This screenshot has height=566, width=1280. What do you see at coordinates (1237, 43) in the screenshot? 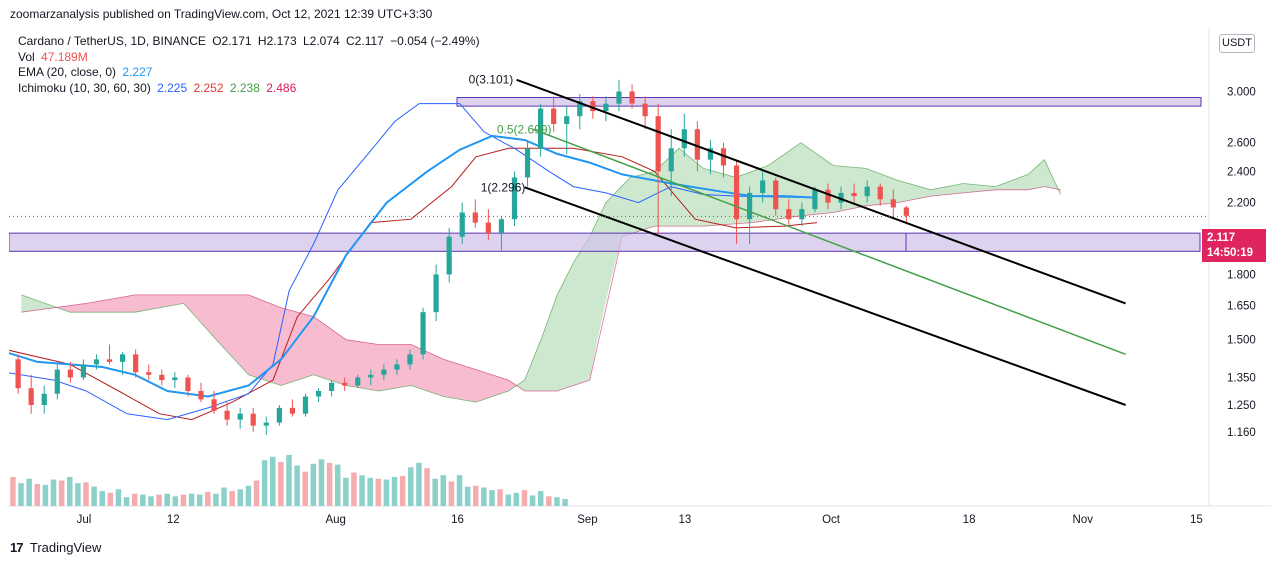
I see `currency-selector-button: USDT` at bounding box center [1237, 43].